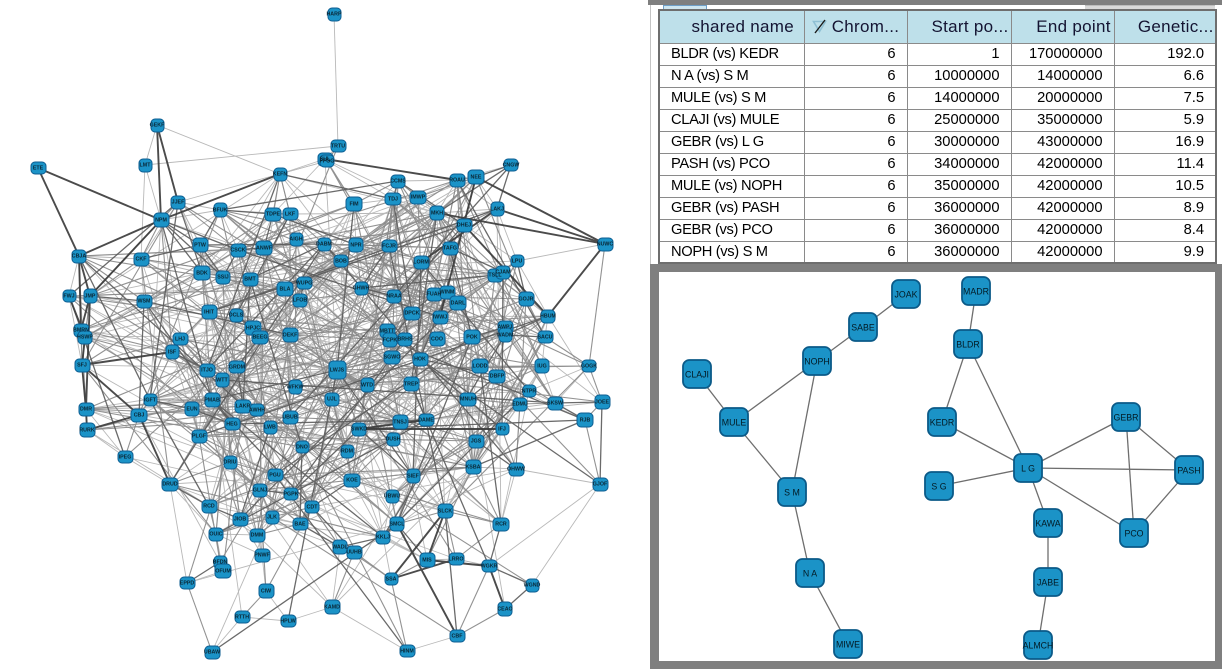 The width and height of the screenshot is (1222, 669). I want to click on svg-text: IFJ, so click(502, 430).